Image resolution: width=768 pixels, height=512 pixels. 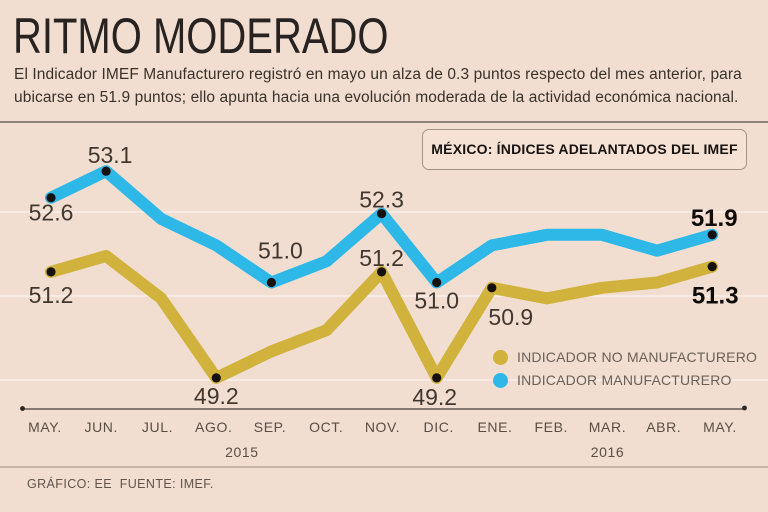 I want to click on chart-title-badge: MÉXICO: ÍNDICES ADELANTADOS DEL IMEF, so click(x=584, y=149).